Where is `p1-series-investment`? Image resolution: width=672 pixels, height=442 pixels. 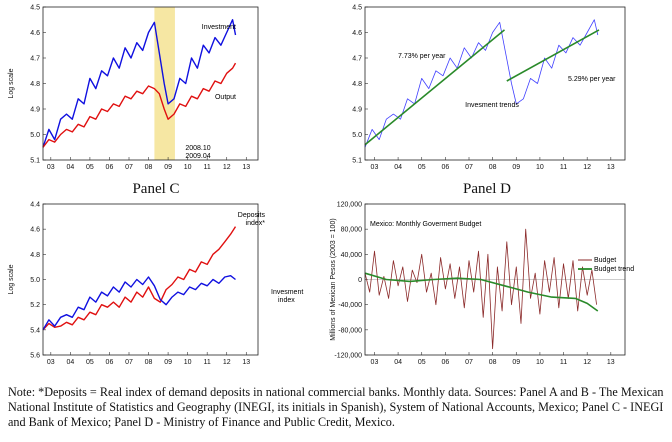 p1-series-investment is located at coordinates (481, 83).